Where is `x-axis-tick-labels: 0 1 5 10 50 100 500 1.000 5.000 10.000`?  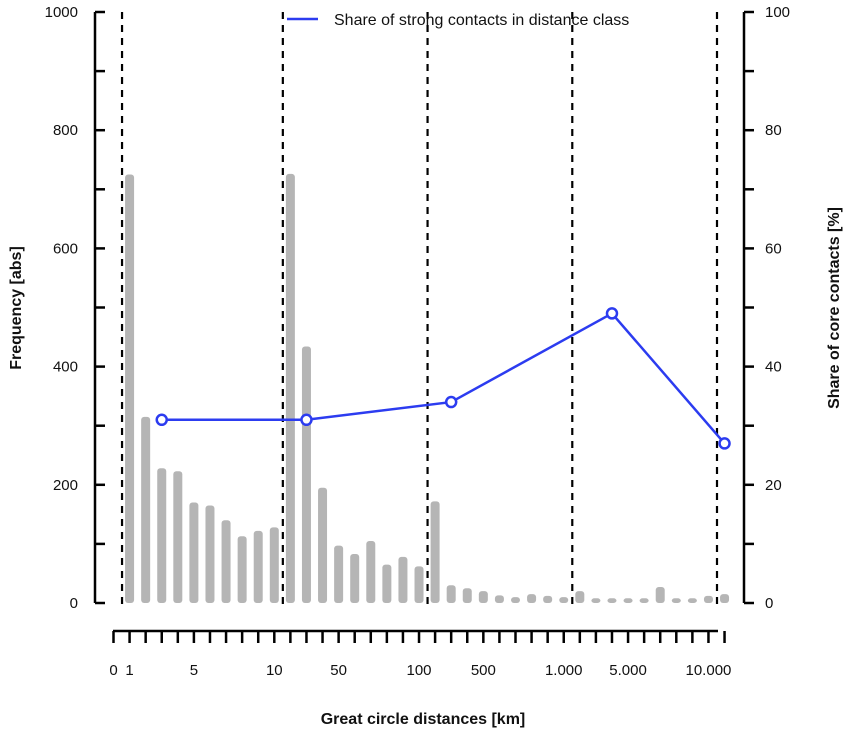 x-axis-tick-labels: 0 1 5 10 50 100 500 1.000 5.000 10.000 is located at coordinates (420, 670).